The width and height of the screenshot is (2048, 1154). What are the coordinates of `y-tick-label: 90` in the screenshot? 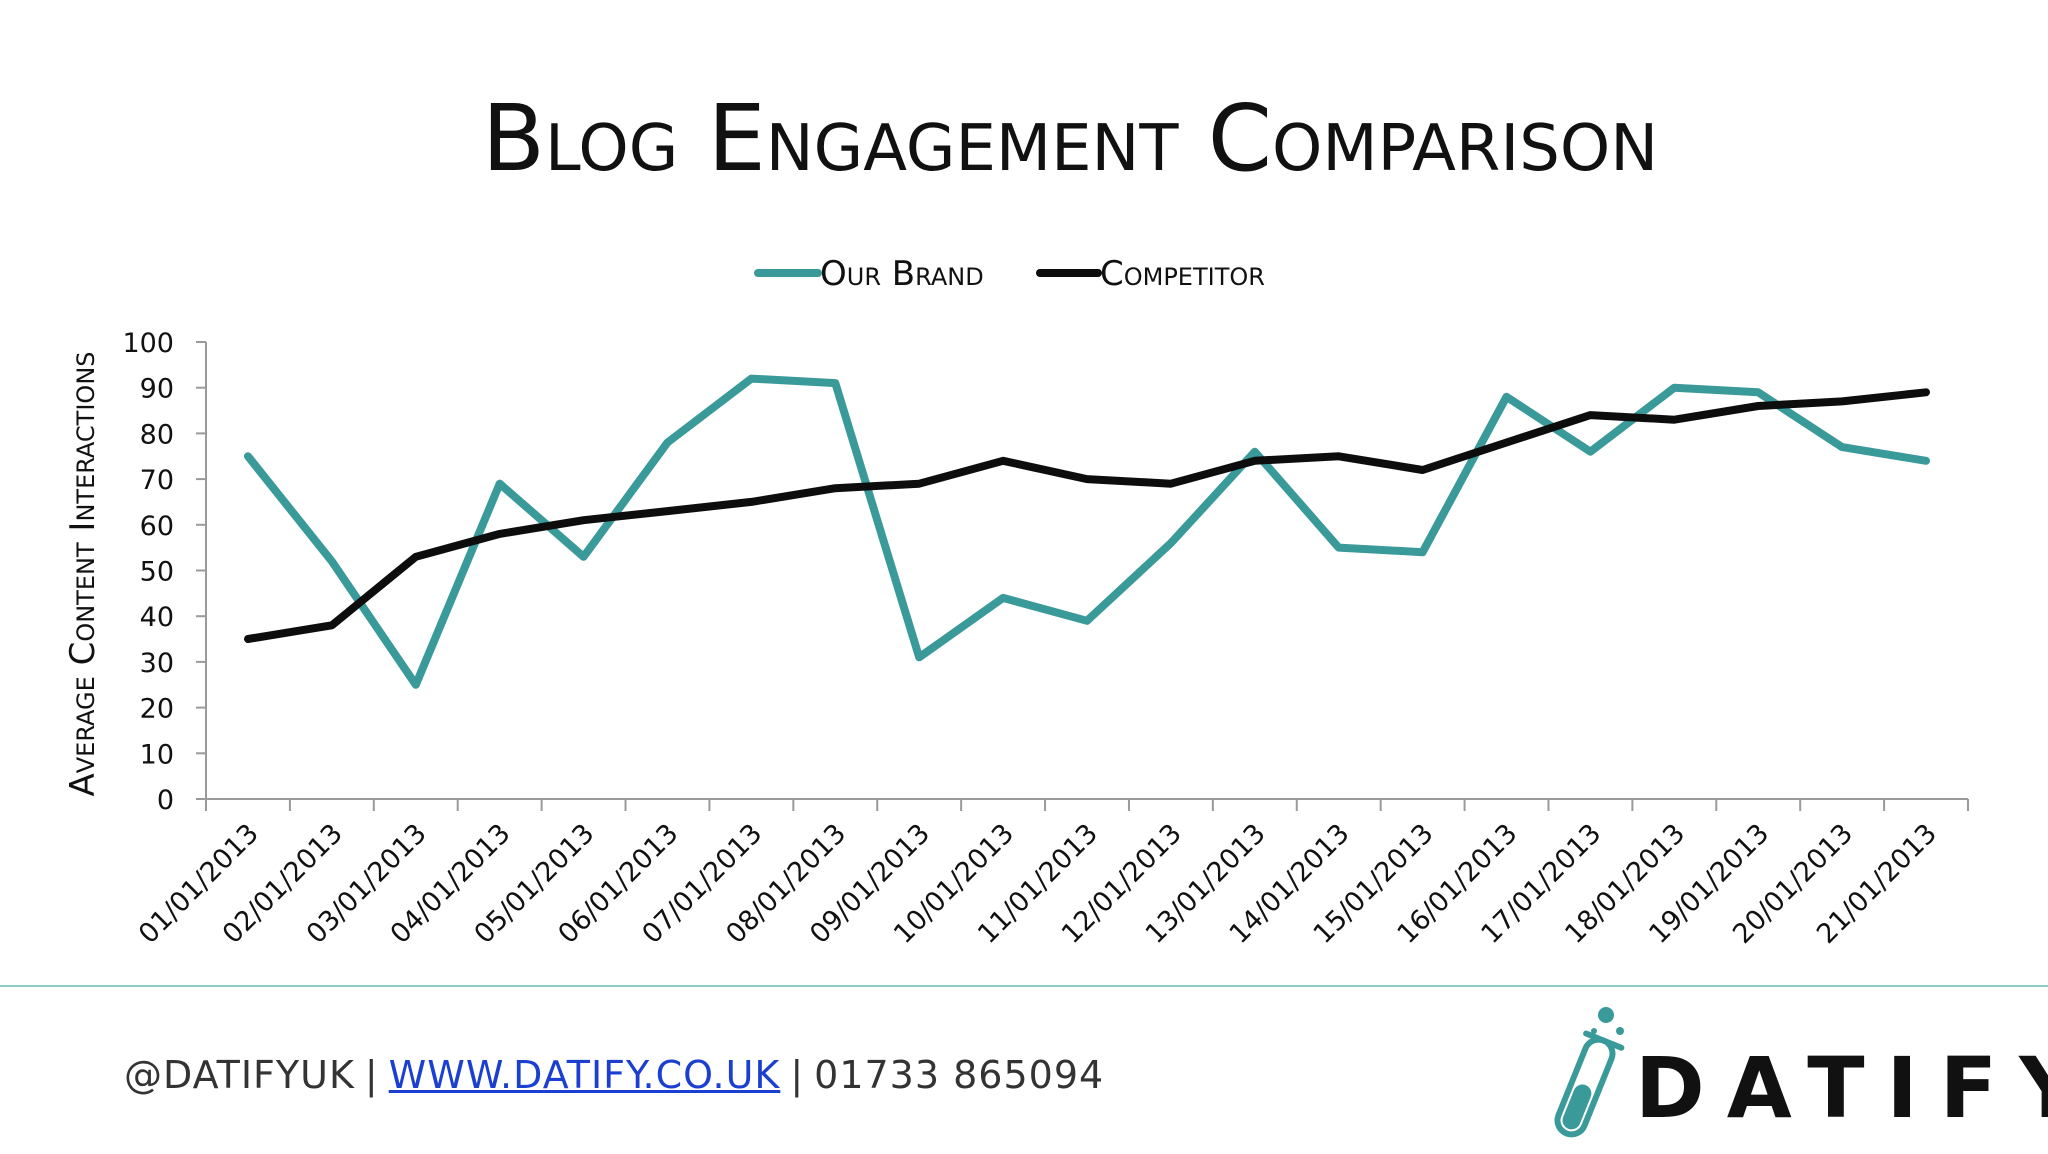 It's located at (157, 389).